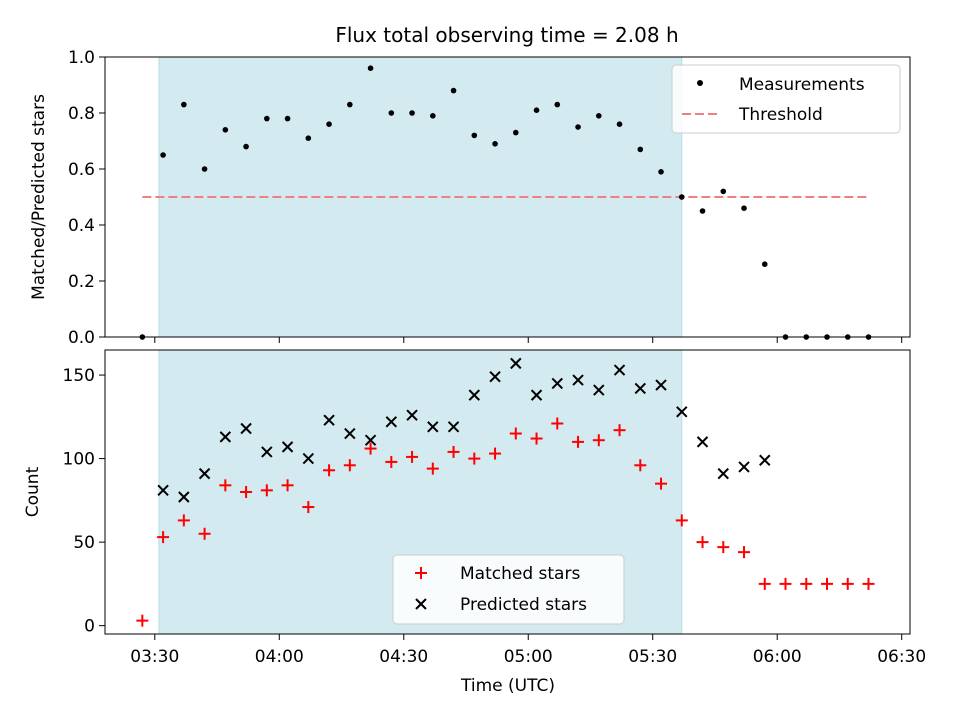  Describe the element at coordinates (86, 198) in the screenshot. I see `top-y-axis: 0.0 0.2 0.4 0.6 0.8 1.0` at that location.